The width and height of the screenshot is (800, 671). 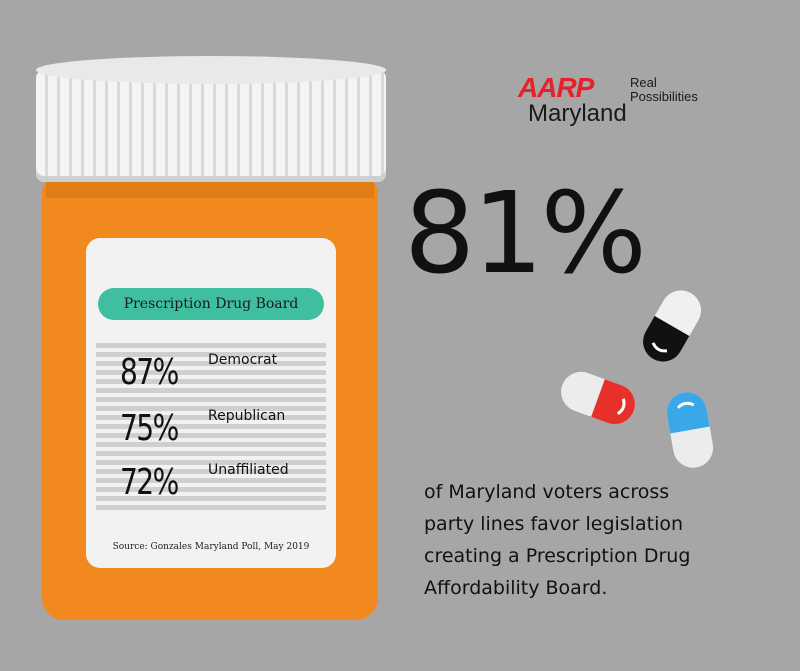 What do you see at coordinates (516, 588) in the screenshot?
I see `description-line4: Affordability Board.` at bounding box center [516, 588].